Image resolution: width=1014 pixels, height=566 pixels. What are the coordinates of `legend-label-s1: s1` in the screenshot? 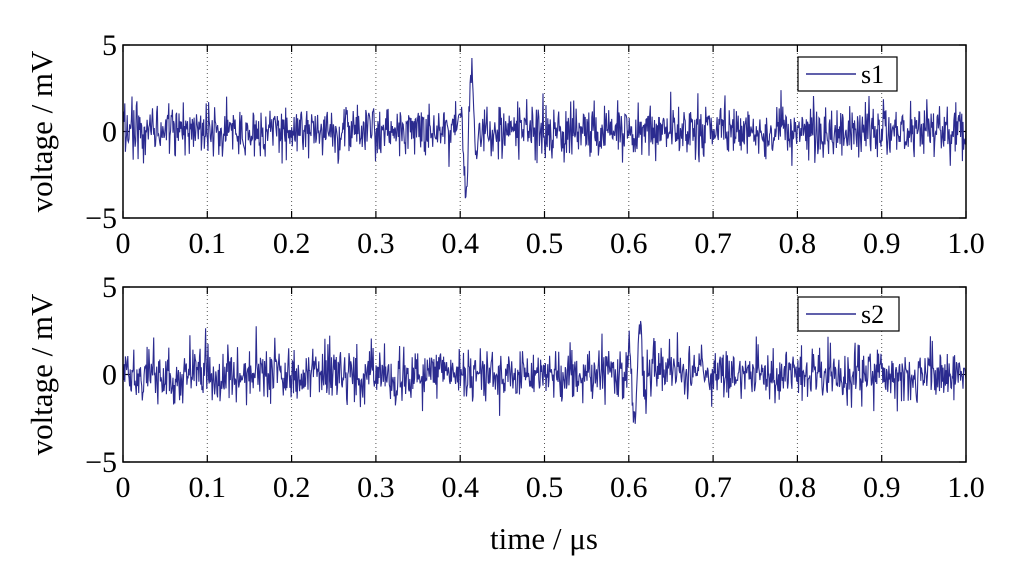 It's located at (872, 74).